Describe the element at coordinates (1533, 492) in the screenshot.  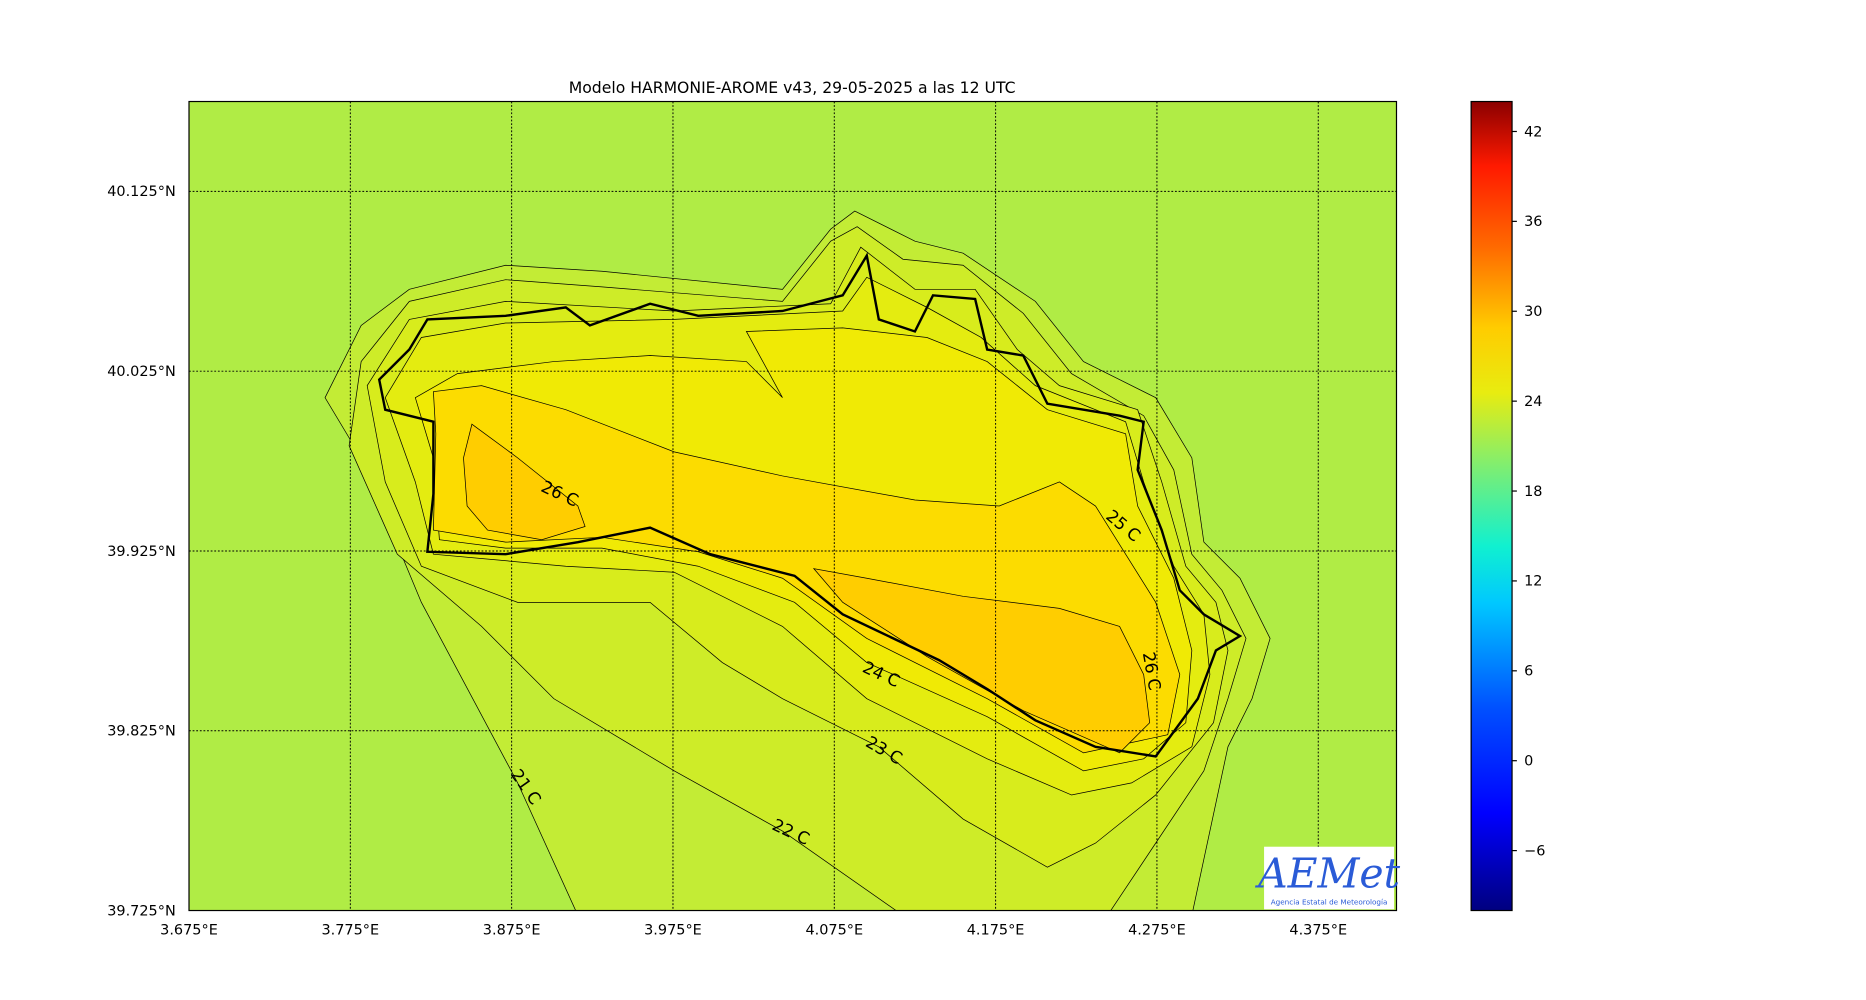
I see `colorbar-tick-label: 18` at that location.